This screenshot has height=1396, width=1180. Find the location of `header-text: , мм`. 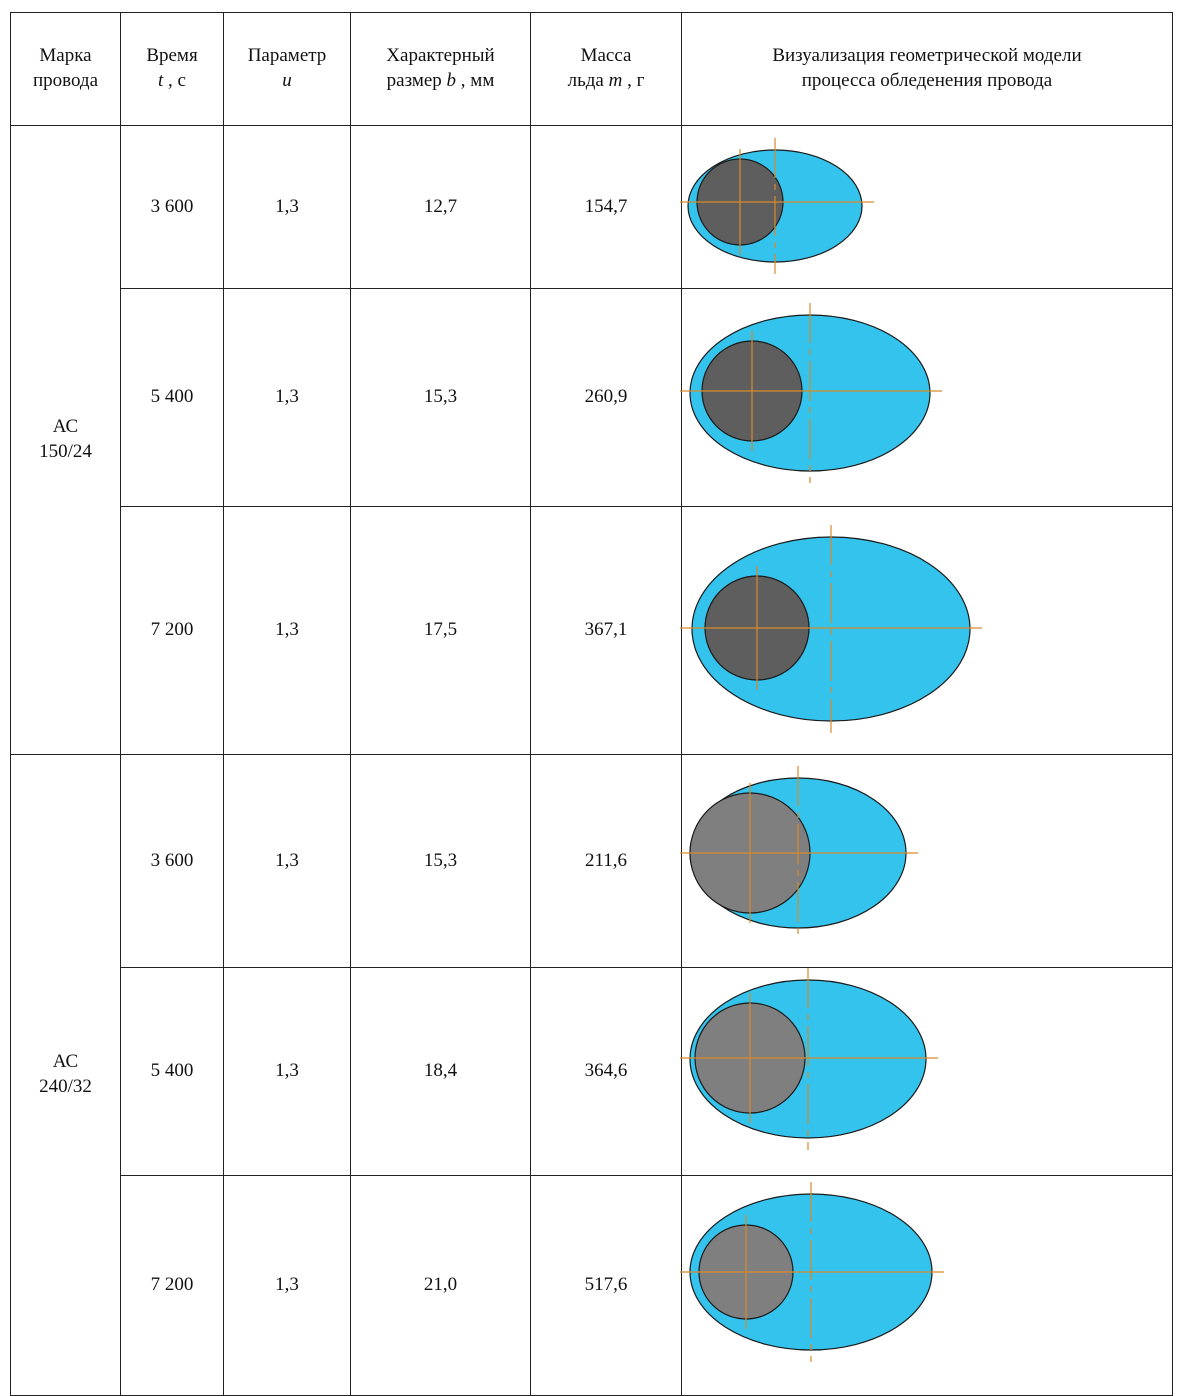

header-text: , мм is located at coordinates (475, 80).